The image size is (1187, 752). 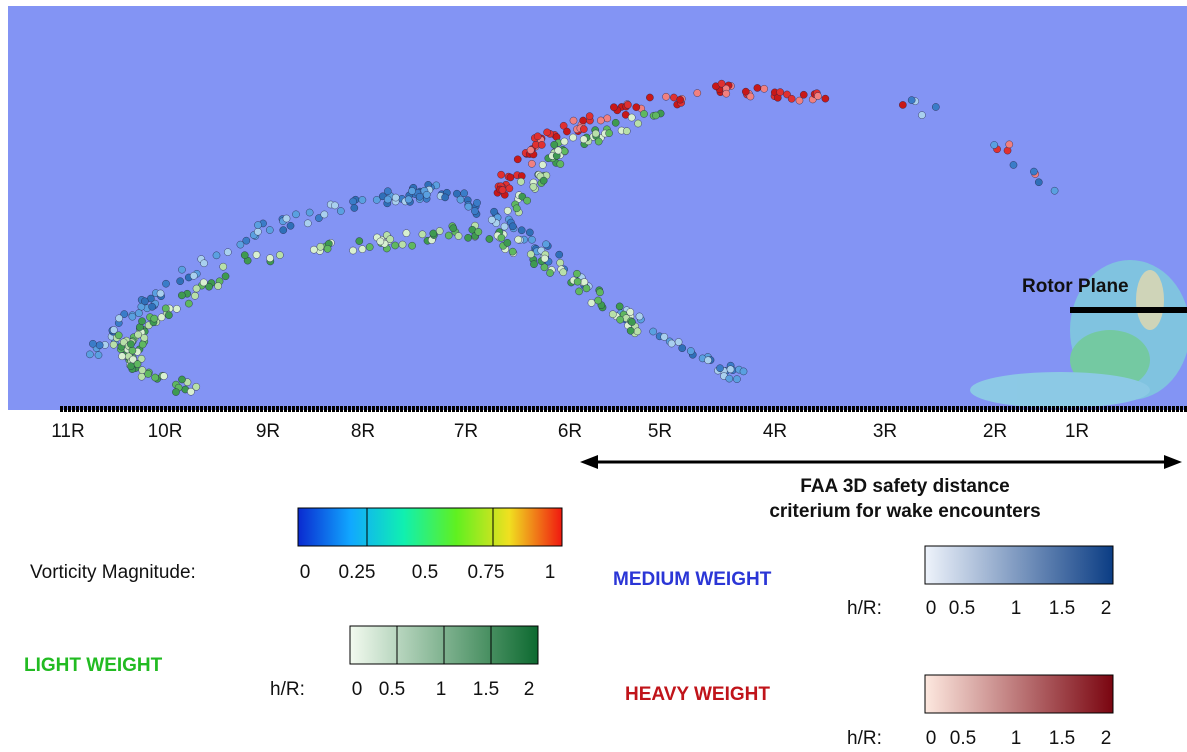 I want to click on faa-label: FAA 3D safety distance, so click(x=904, y=486).